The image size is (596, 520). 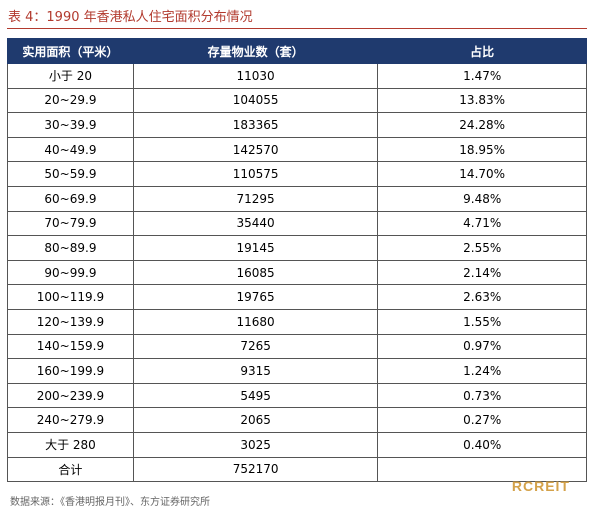 What do you see at coordinates (70, 321) in the screenshot?
I see `table-cell: 120~139.9` at bounding box center [70, 321].